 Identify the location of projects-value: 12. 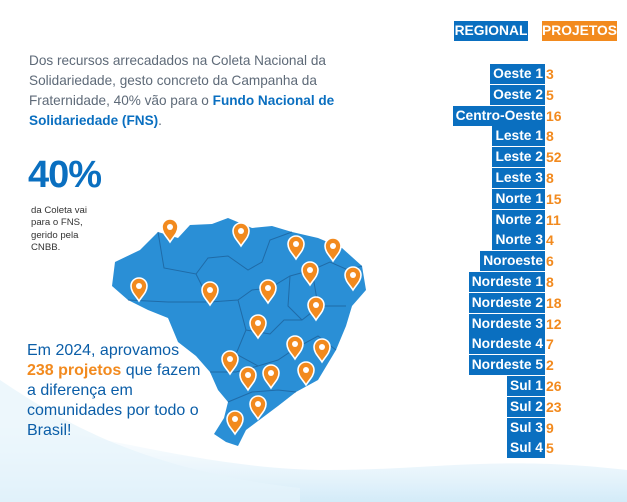
(554, 323).